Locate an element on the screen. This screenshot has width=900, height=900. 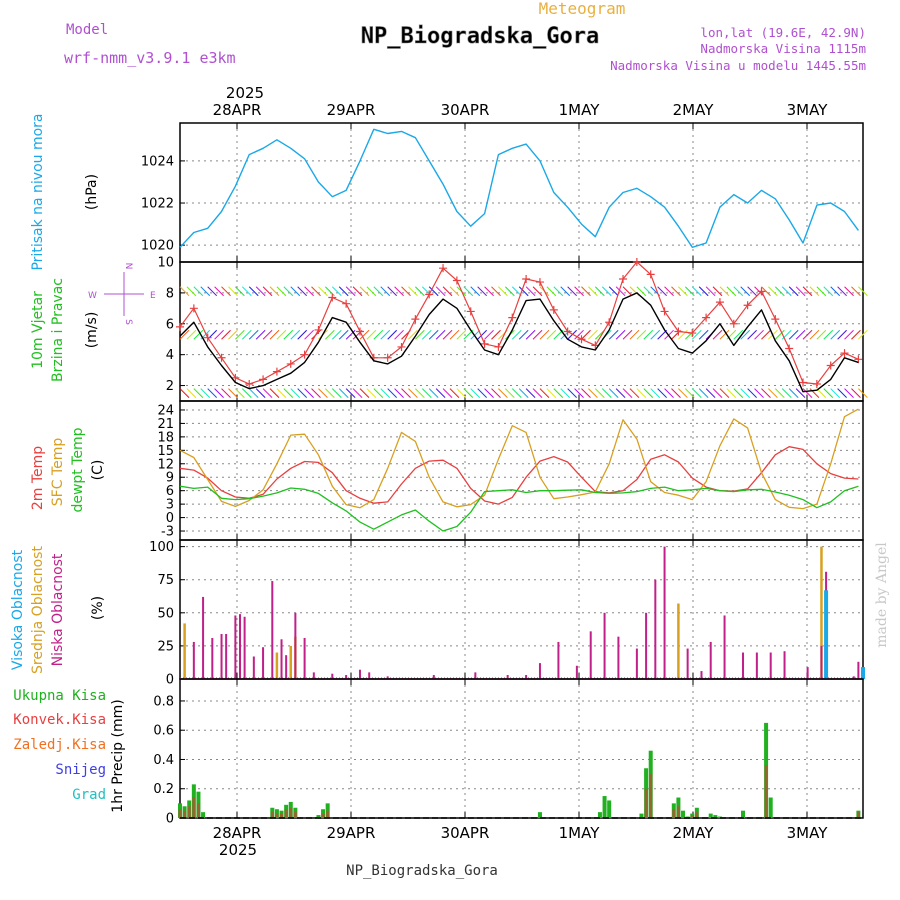
model-altitude-label: Nadmorska Visina u modelu 1445.55m is located at coordinates (738, 65).